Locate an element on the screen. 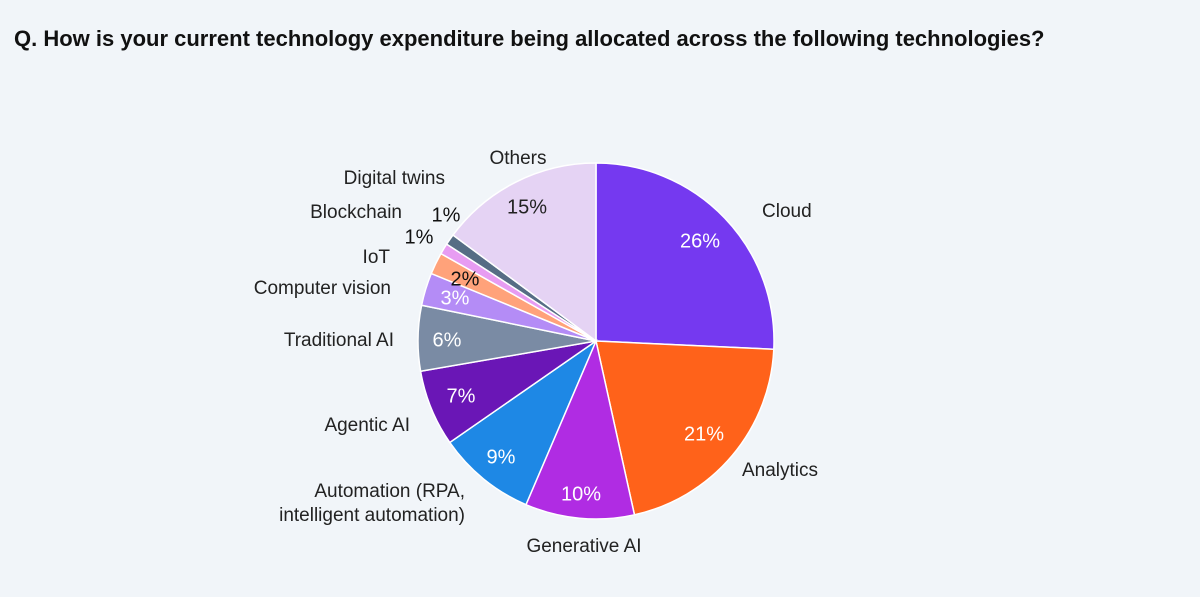  pie-slice-generative-ai is located at coordinates (580, 429).